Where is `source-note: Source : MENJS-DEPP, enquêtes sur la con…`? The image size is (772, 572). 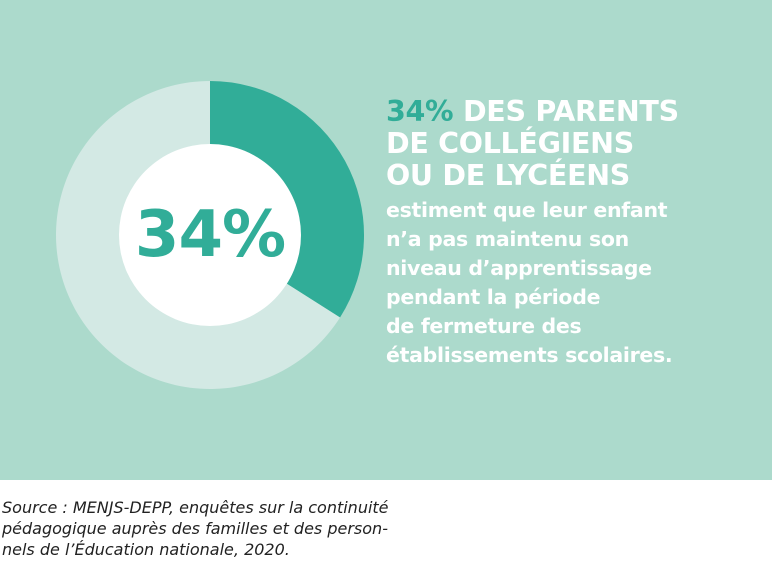
source-note: Source : MENJS-DEPP, enquêtes sur la con… is located at coordinates (262, 528).